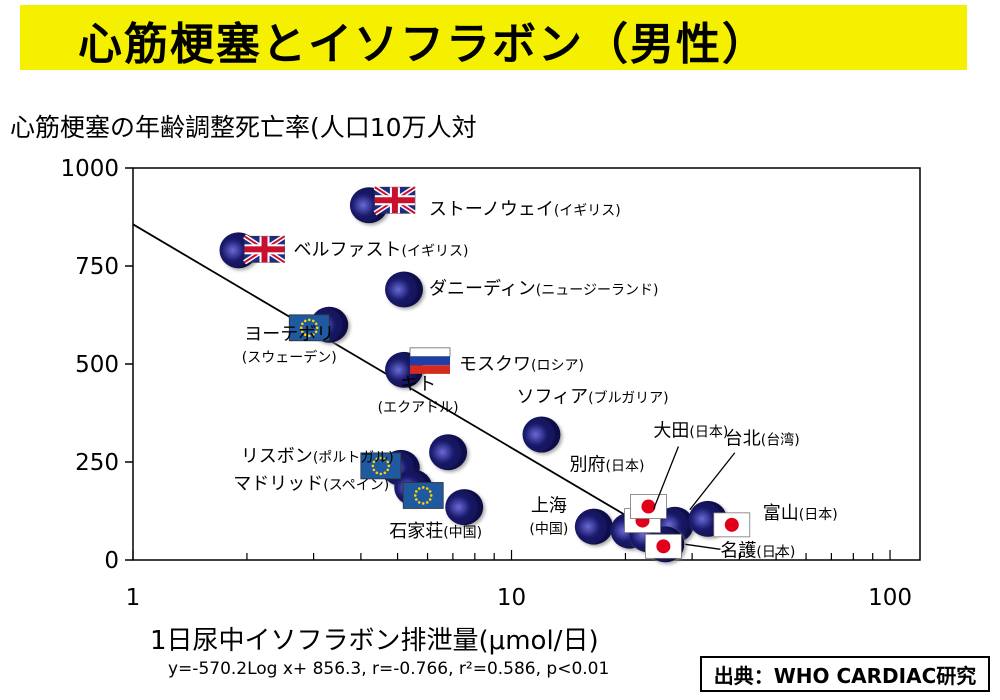 Image resolution: width=1000 pixels, height=700 pixels. I want to click on title-bar, so click(493, 37).